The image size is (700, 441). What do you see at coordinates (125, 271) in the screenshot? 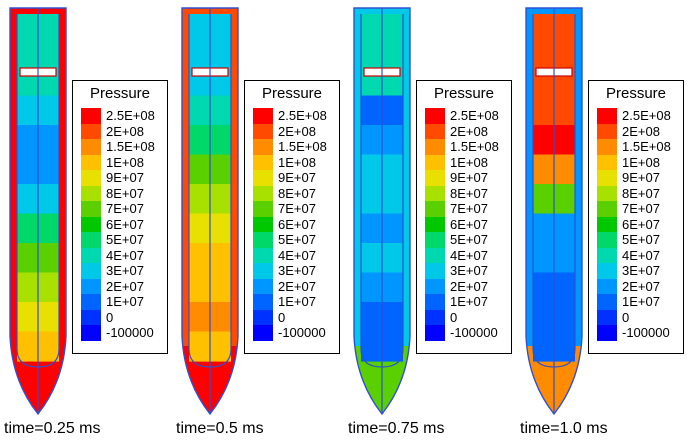
I see `legend-label: 3E+07` at bounding box center [125, 271].